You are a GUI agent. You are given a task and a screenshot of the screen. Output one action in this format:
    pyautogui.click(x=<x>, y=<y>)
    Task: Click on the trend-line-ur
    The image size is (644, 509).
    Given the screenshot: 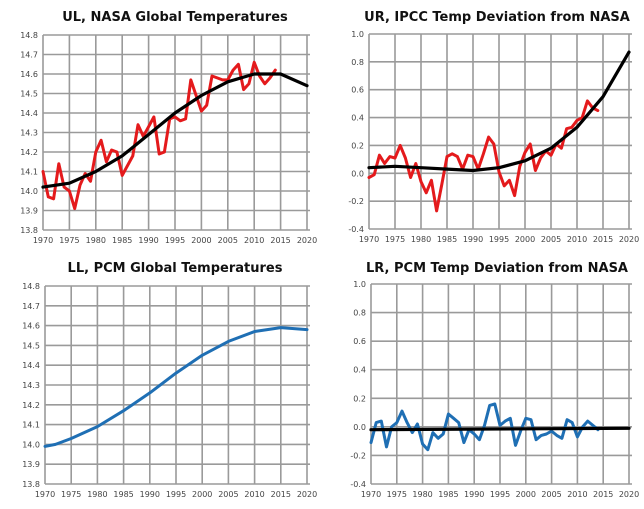 What is the action you would take?
    pyautogui.click(x=499, y=111)
    